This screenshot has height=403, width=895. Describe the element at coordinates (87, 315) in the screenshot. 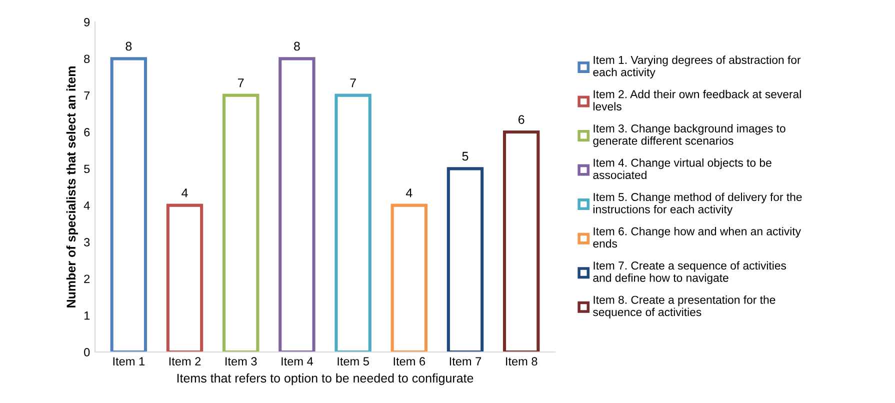

I see `y-tick-label: 1` at that location.